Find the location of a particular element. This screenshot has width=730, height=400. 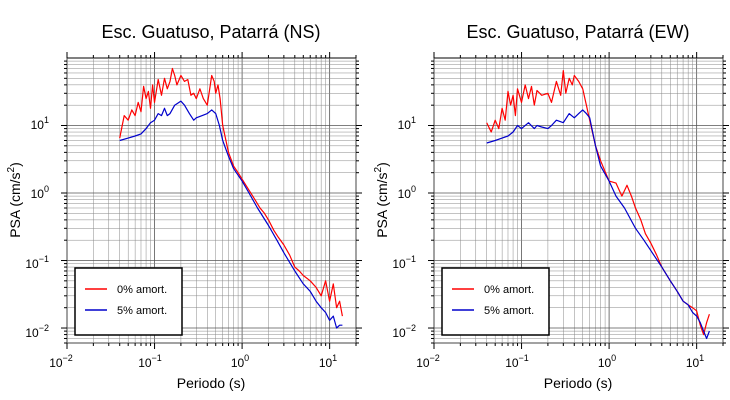

chart-title: Esc. Guatuso, Patarrá (EW) is located at coordinates (577, 32).